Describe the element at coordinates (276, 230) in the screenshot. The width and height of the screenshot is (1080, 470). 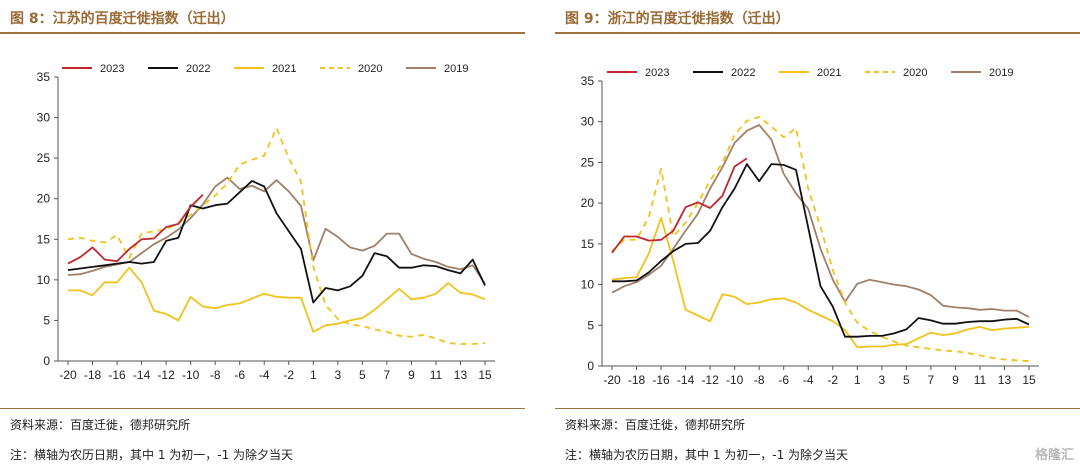
I see `series-line-2019` at that location.